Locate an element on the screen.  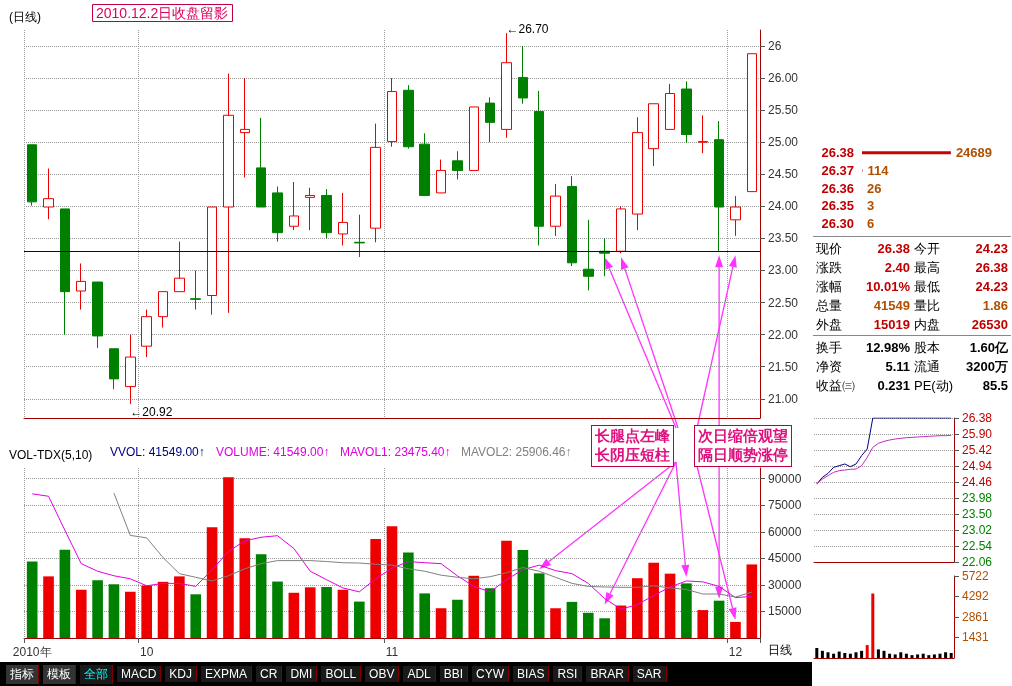
y-tick-label: 25.42 is located at coordinates (977, 450).